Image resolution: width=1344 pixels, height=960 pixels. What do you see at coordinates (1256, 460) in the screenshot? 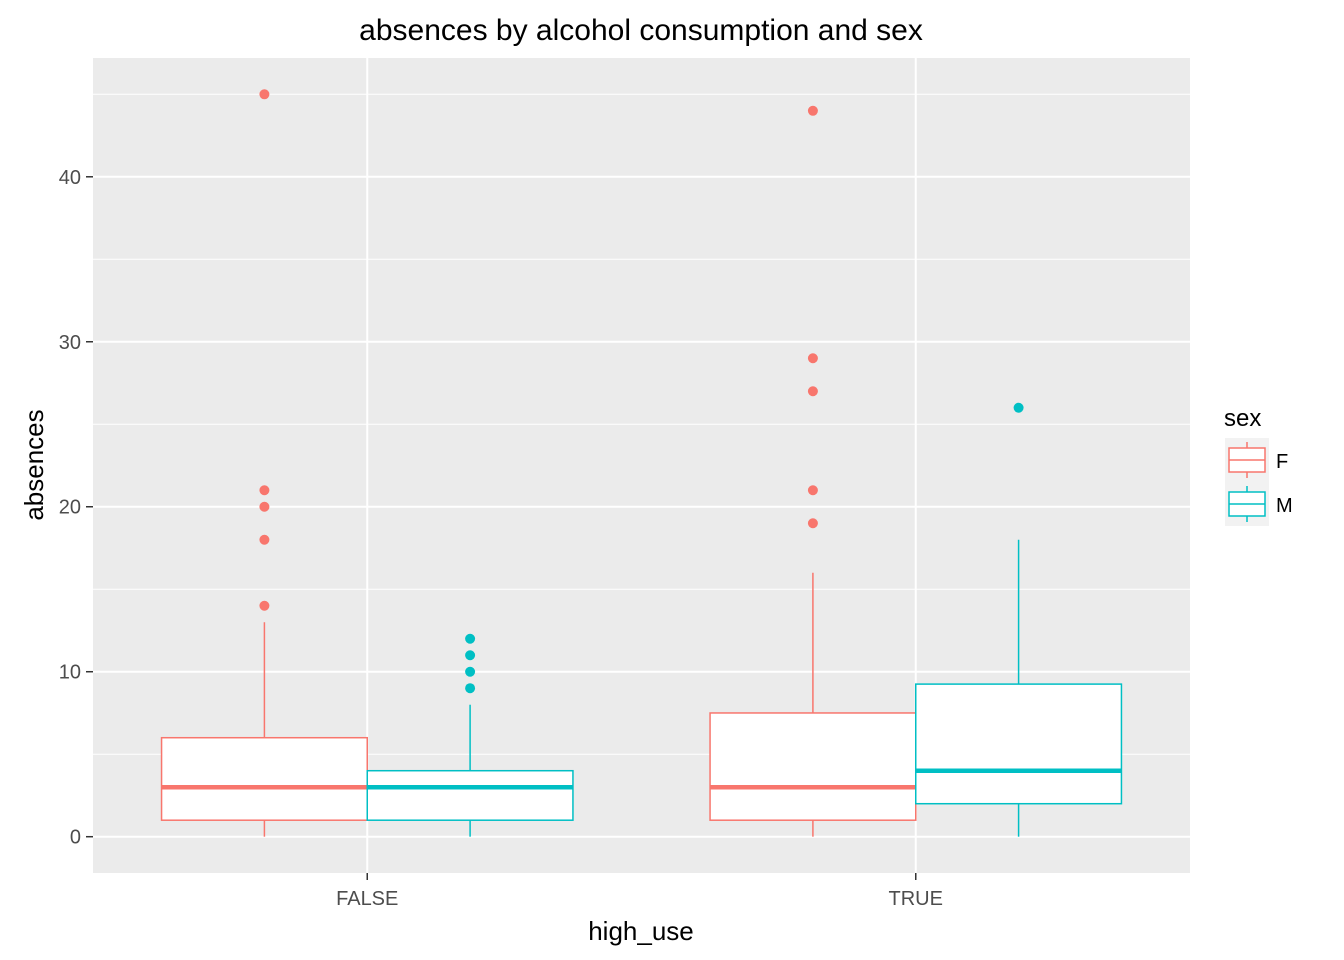
I see `legend-item-F: F` at bounding box center [1256, 460].